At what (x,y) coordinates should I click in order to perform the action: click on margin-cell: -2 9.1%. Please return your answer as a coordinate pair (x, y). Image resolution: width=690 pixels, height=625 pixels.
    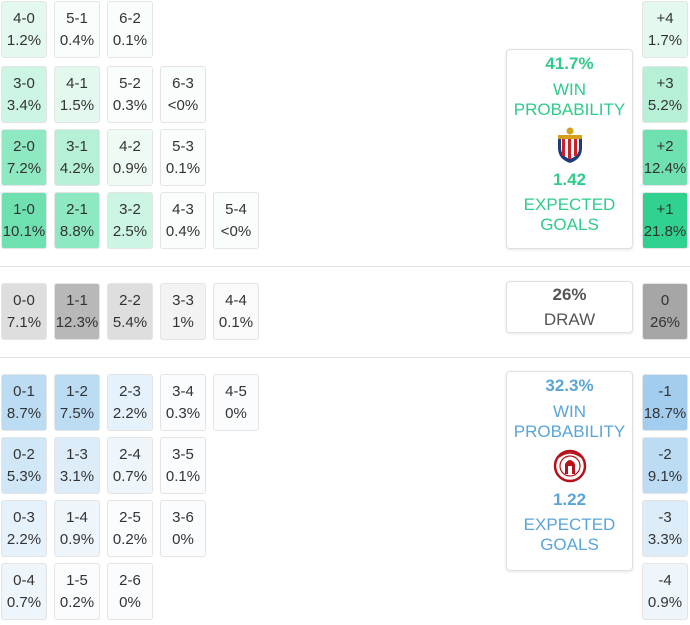
    Looking at the image, I should click on (665, 465).